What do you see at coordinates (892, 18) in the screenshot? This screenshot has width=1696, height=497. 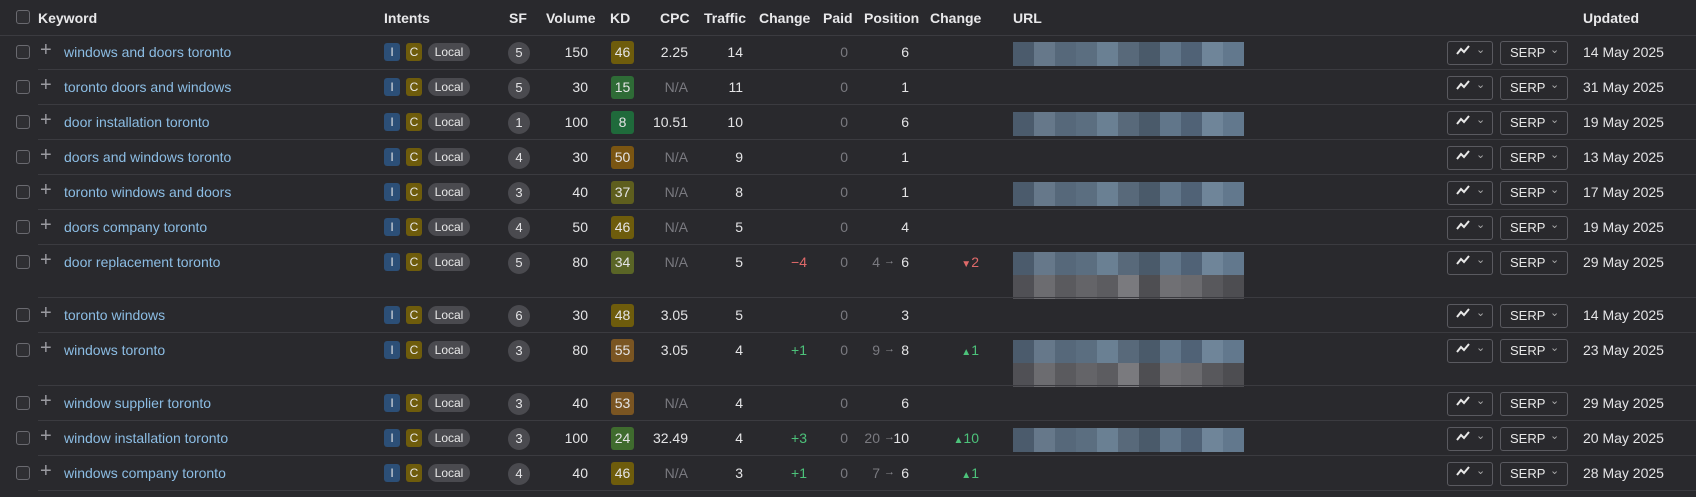 I see `header-position: Position` at bounding box center [892, 18].